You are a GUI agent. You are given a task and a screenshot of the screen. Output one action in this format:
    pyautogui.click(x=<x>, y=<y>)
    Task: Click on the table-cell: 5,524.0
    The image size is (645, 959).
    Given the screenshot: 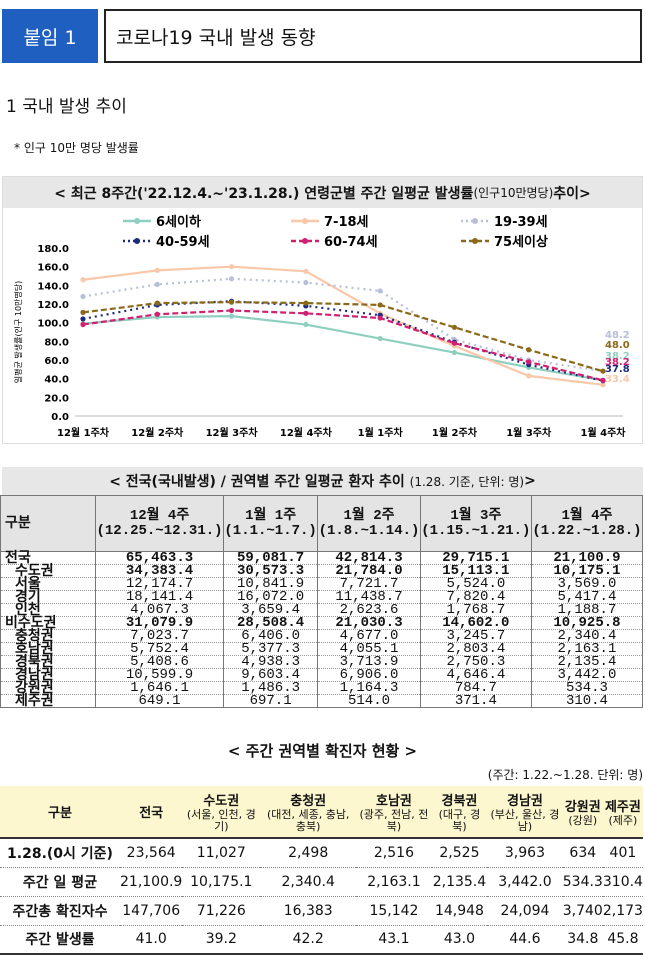 What is the action you would take?
    pyautogui.click(x=475, y=584)
    